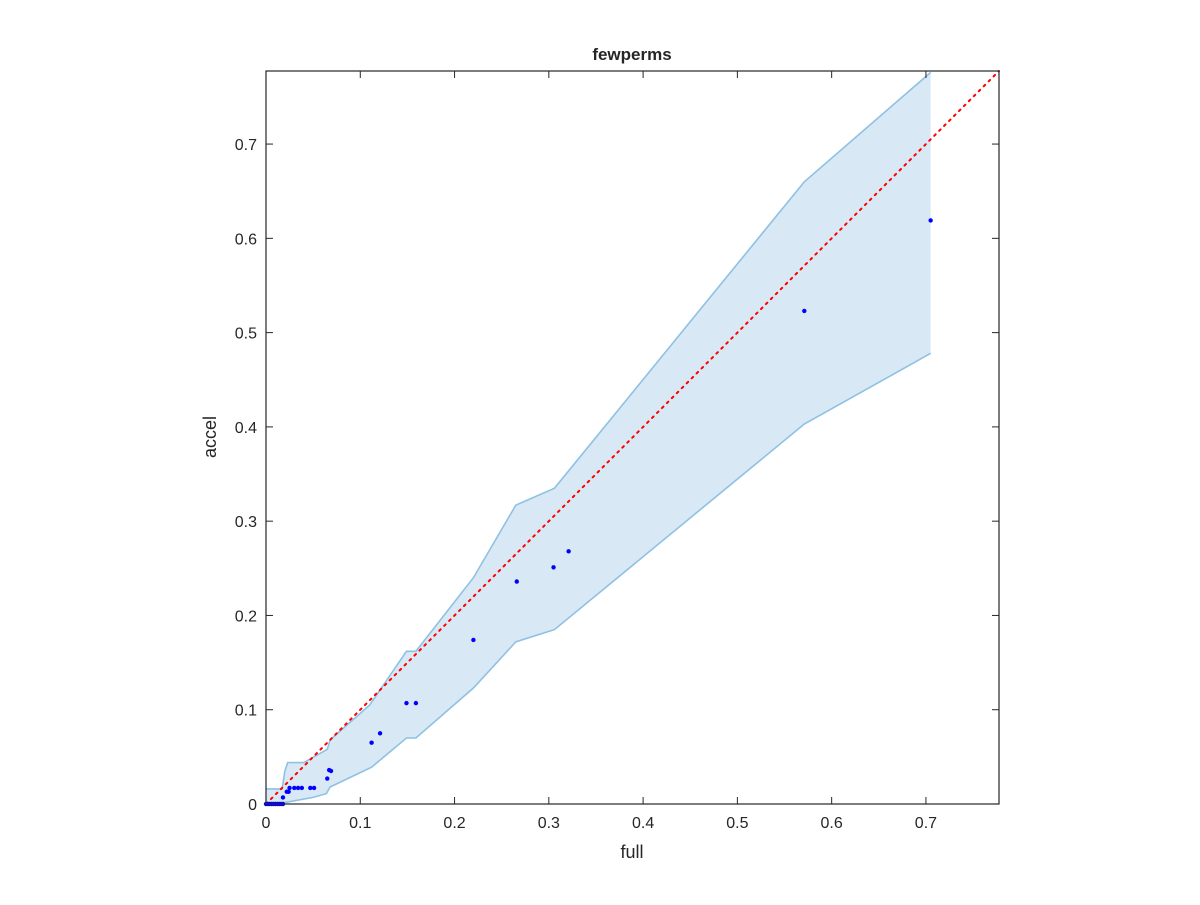 The height and width of the screenshot is (905, 1200). I want to click on x-tick-label: 0.4, so click(643, 823).